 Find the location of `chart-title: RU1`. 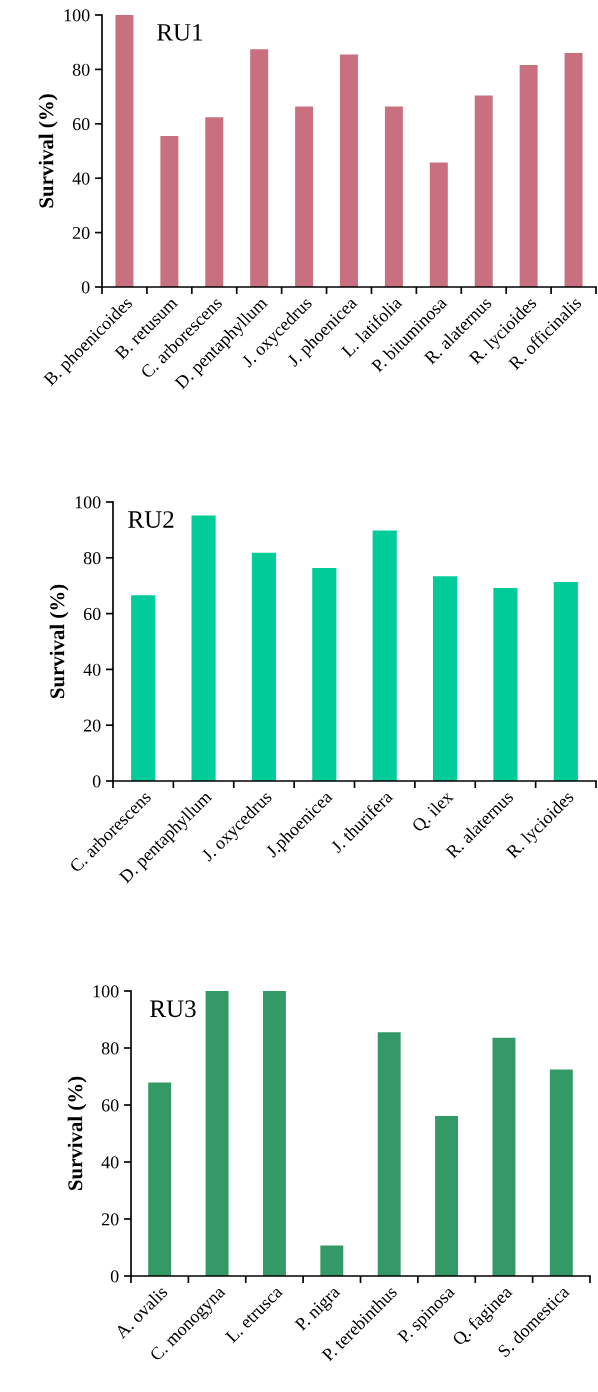

chart-title: RU1 is located at coordinates (180, 32).